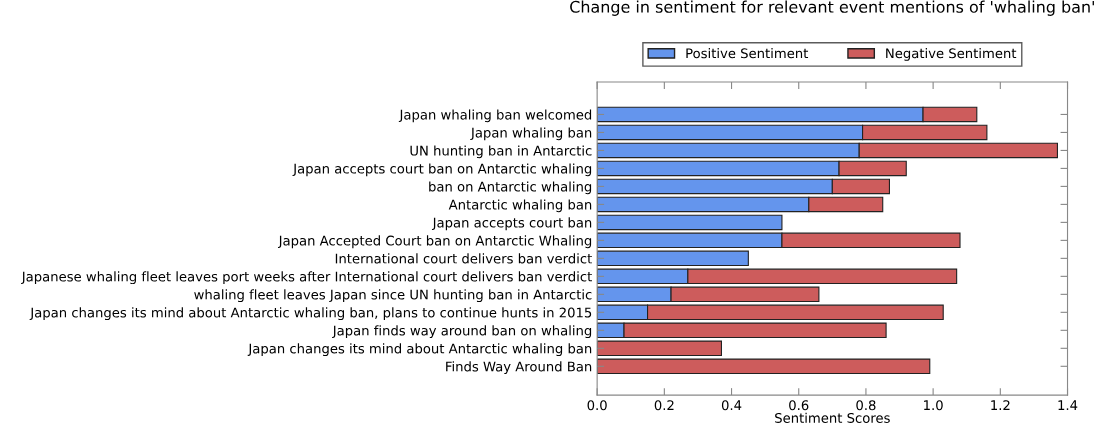 This screenshot has width=1112, height=423. I want to click on y-tick-label: Japanese whaling fleet leaves port weeks after International court delivers ban verdict, so click(306, 278).